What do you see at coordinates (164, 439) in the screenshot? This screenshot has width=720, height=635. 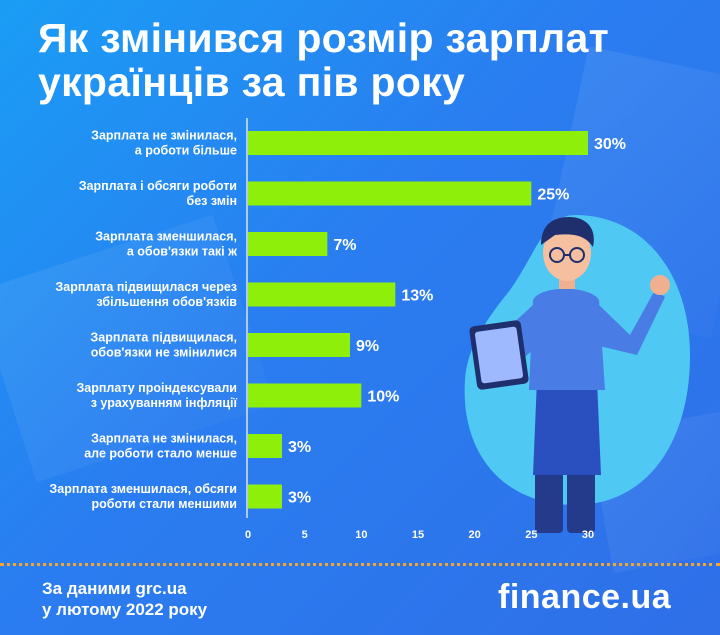 I see `category-label-6-line-0: Зарплата не змінилася,` at bounding box center [164, 439].